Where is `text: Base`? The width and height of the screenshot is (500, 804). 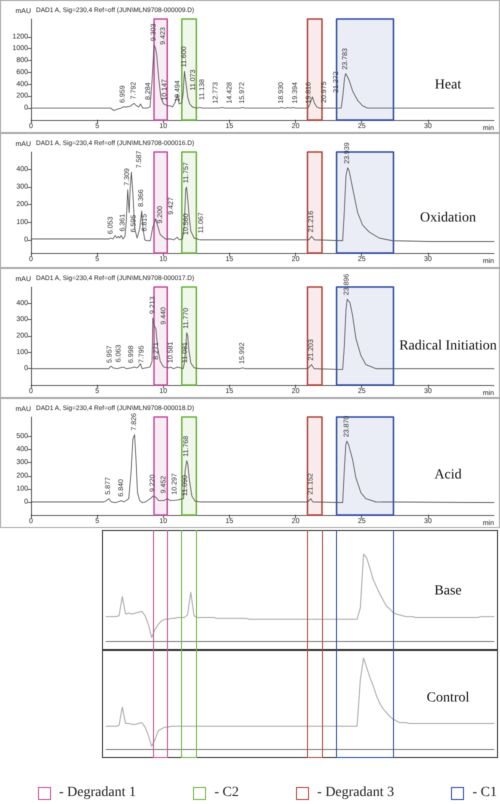 text: Base is located at coordinates (448, 591).